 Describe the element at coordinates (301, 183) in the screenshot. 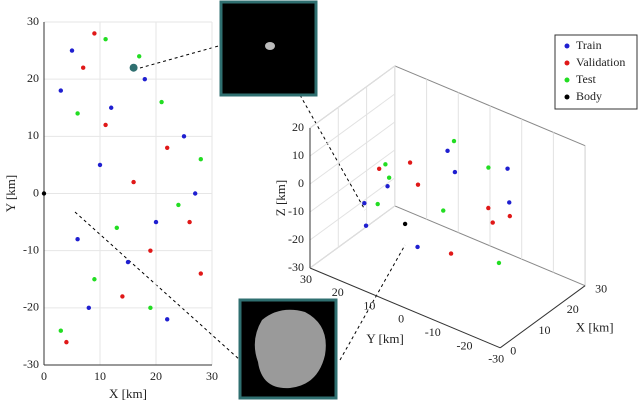

I see `z-tick-label: 0` at that location.